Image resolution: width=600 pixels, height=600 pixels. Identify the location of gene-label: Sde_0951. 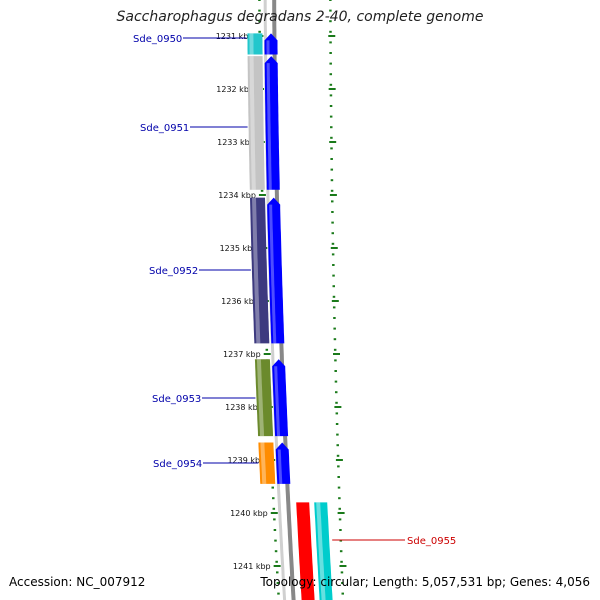
(164, 128).